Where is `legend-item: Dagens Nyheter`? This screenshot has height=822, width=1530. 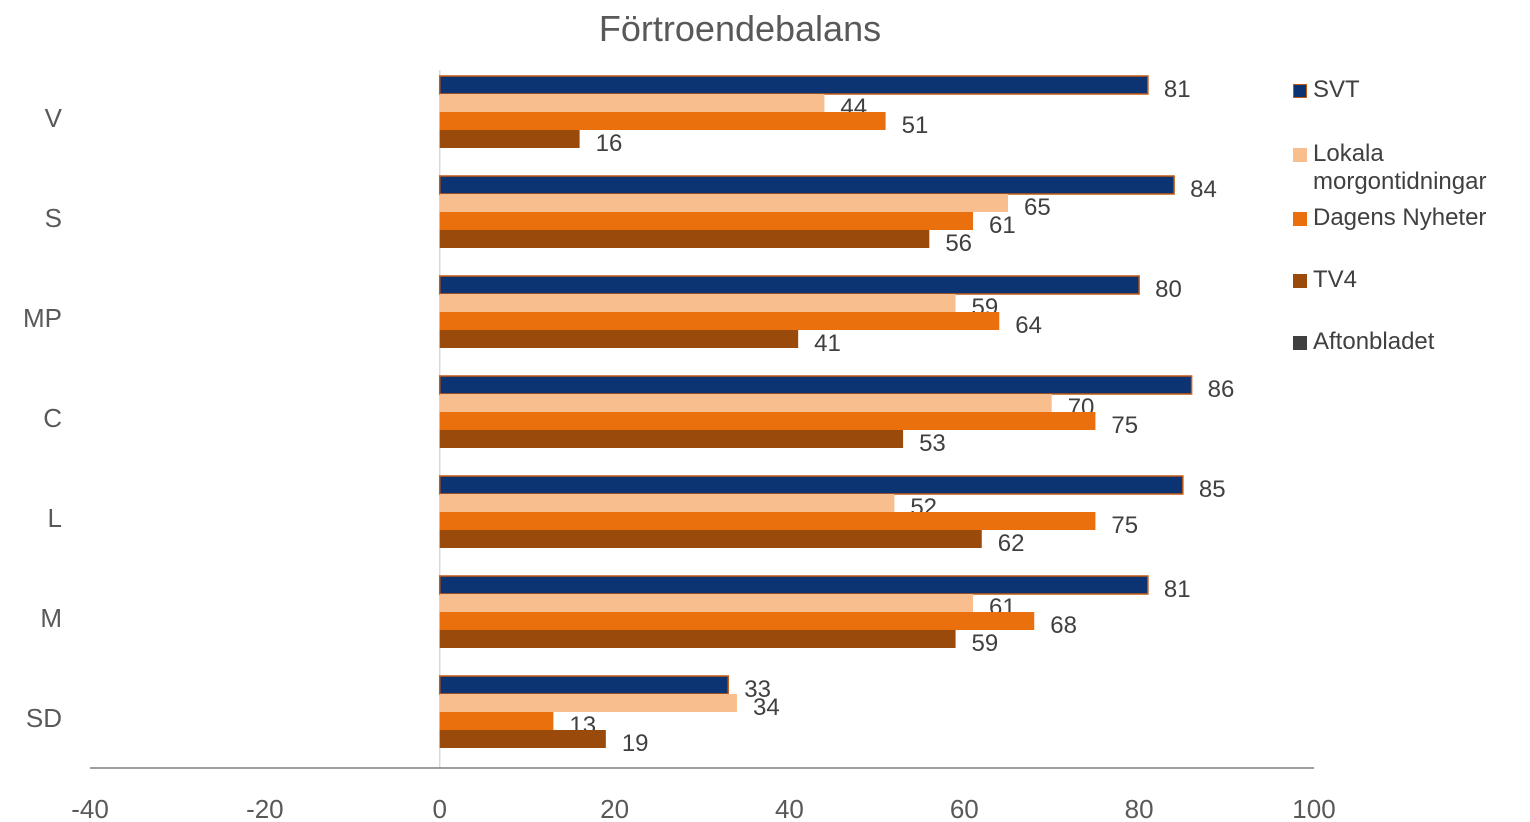
legend-item: Dagens Nyheter is located at coordinates (1389, 218).